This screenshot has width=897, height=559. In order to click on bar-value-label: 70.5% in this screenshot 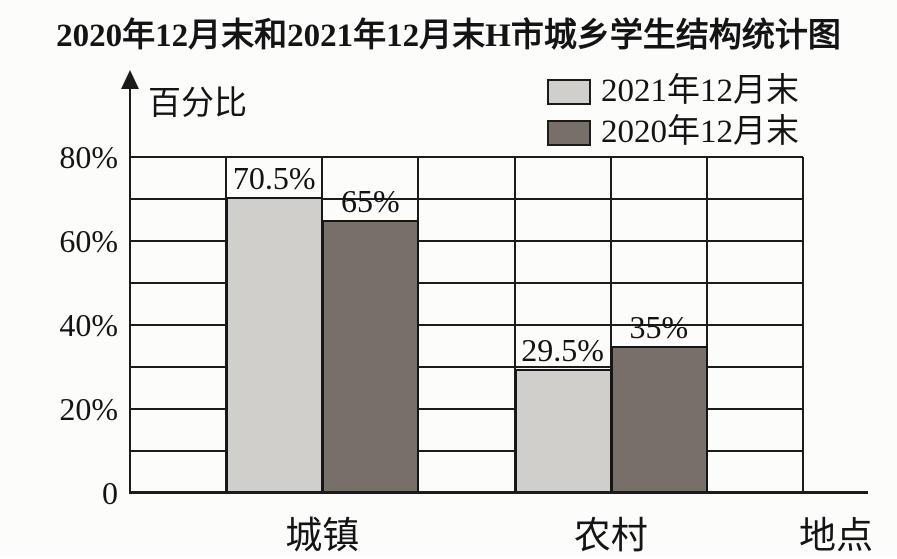, I will do `click(274, 177)`.